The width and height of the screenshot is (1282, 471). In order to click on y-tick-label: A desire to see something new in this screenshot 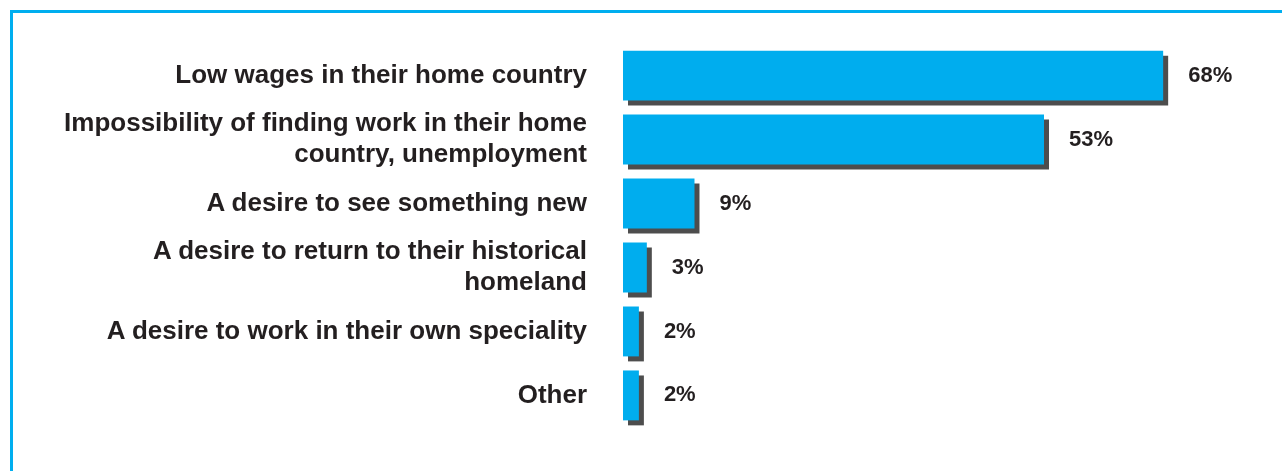, I will do `click(397, 201)`.